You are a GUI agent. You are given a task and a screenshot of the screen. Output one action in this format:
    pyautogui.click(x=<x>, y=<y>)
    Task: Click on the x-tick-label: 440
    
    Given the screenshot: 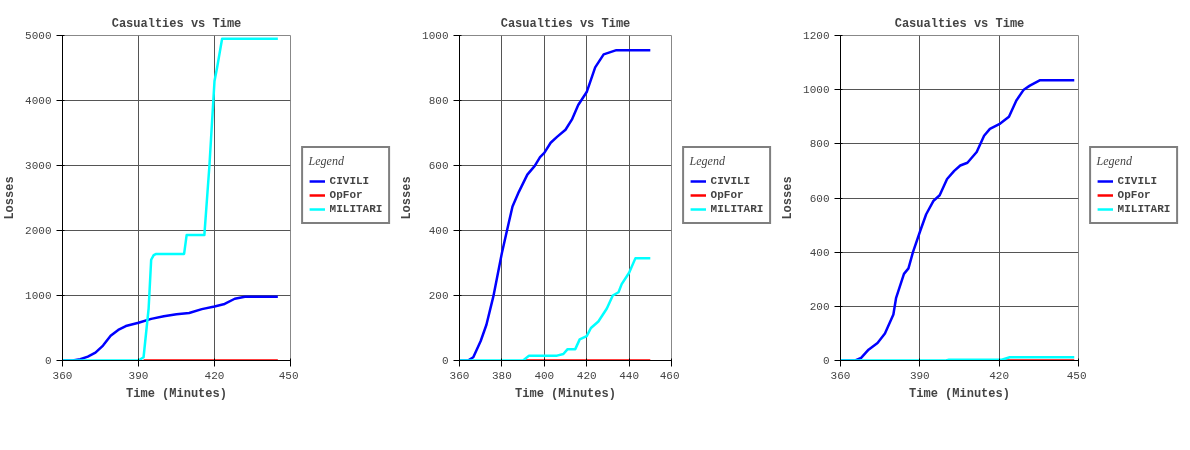 What is the action you would take?
    pyautogui.click(x=629, y=375)
    